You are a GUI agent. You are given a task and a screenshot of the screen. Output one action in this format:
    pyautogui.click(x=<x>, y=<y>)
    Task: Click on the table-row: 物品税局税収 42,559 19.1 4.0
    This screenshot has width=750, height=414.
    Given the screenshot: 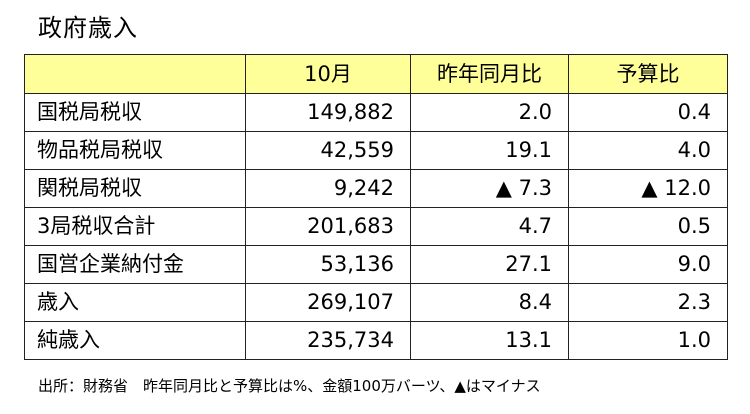 What is the action you would take?
    pyautogui.click(x=376, y=150)
    